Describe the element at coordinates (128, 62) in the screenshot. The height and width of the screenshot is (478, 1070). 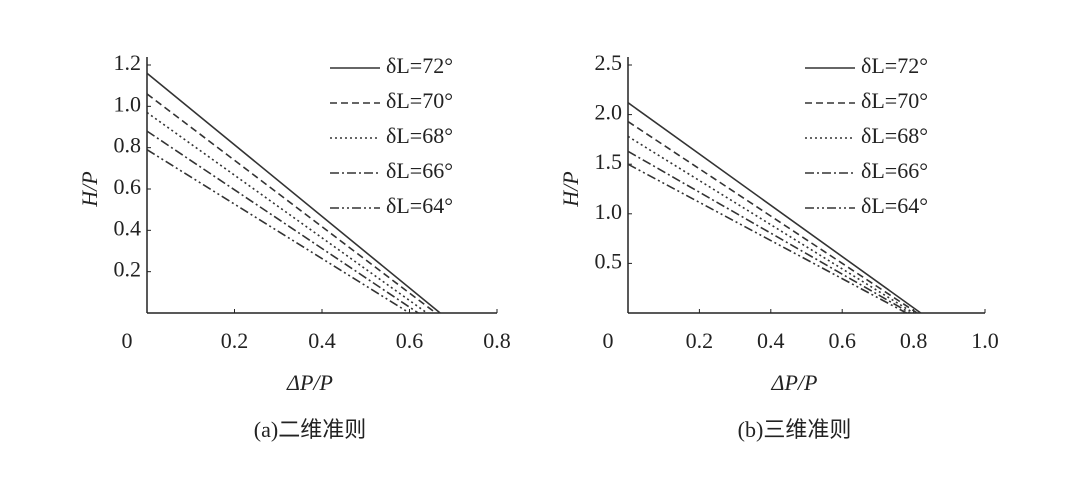
I see `y-tick-label: 1.2` at that location.